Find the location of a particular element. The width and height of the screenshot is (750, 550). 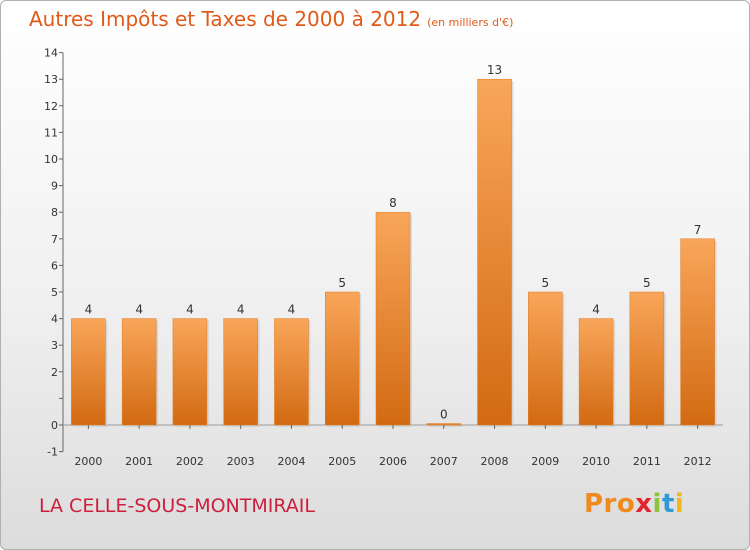

logo-part-x: x is located at coordinates (644, 504).